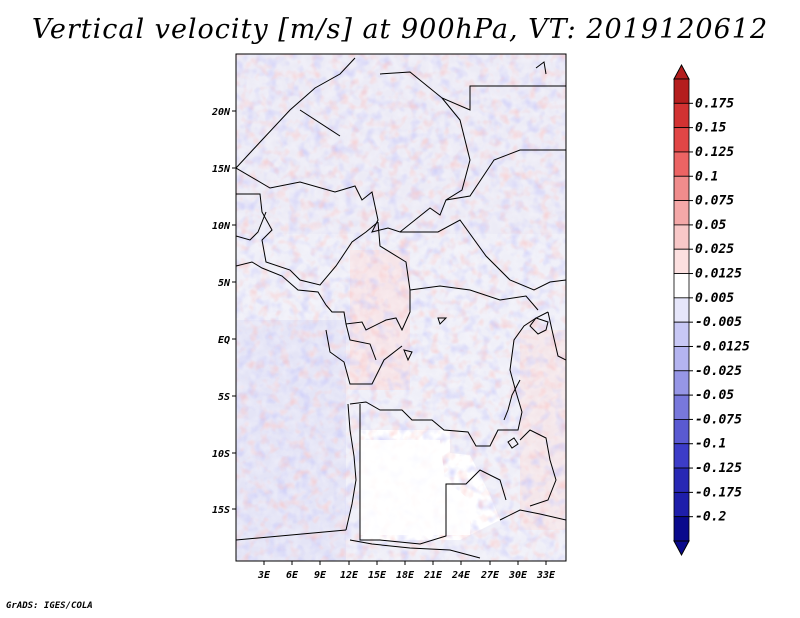  I want to click on colorbar-arrow-top, so click(681, 71).